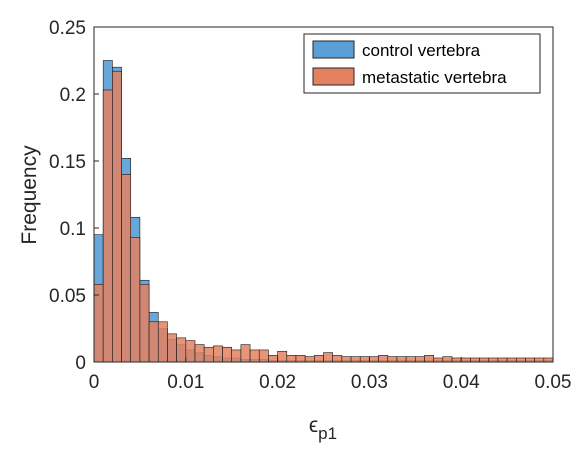  Describe the element at coordinates (67, 162) in the screenshot. I see `y-tick-label: 0.15` at that location.